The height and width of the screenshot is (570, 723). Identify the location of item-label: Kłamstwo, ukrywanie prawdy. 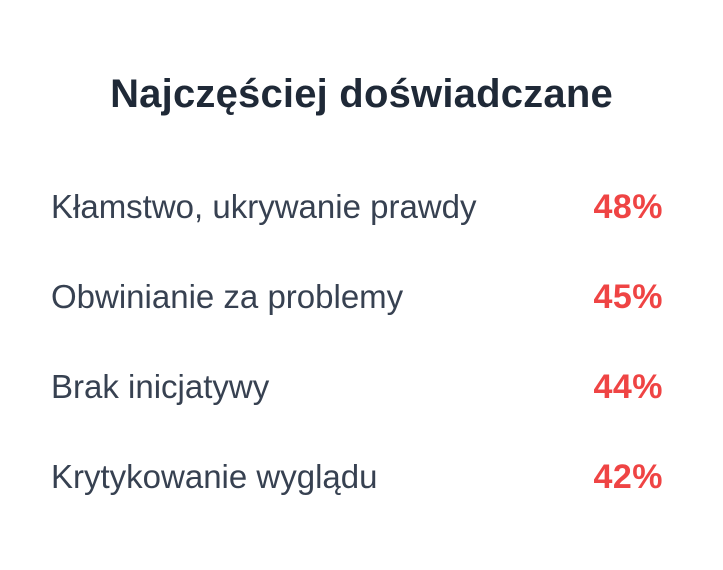
(264, 206).